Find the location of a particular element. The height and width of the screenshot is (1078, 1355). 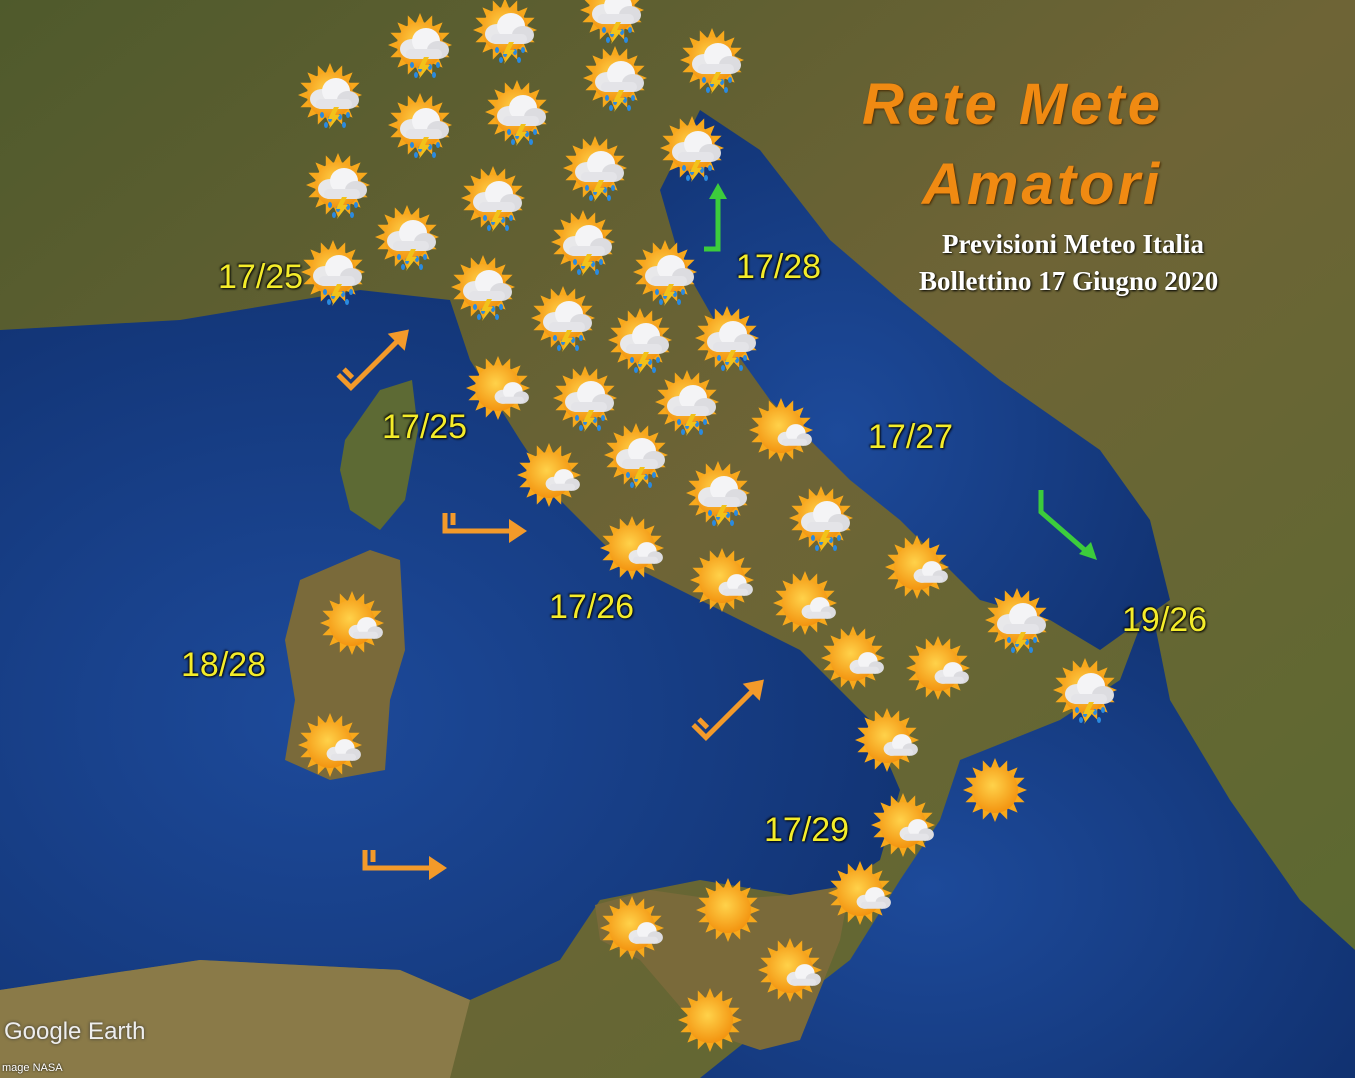

bulletin-date: Bollettino 17 Giugno 2020 is located at coordinates (1069, 281).